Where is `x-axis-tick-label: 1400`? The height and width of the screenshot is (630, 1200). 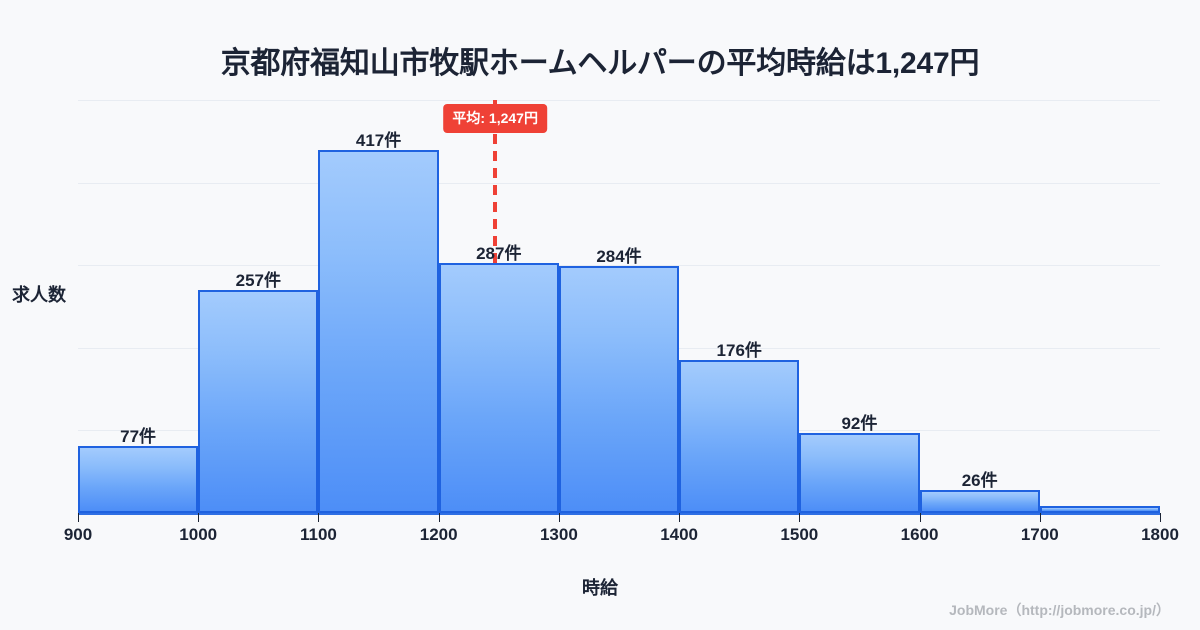 x-axis-tick-label: 1400 is located at coordinates (679, 534).